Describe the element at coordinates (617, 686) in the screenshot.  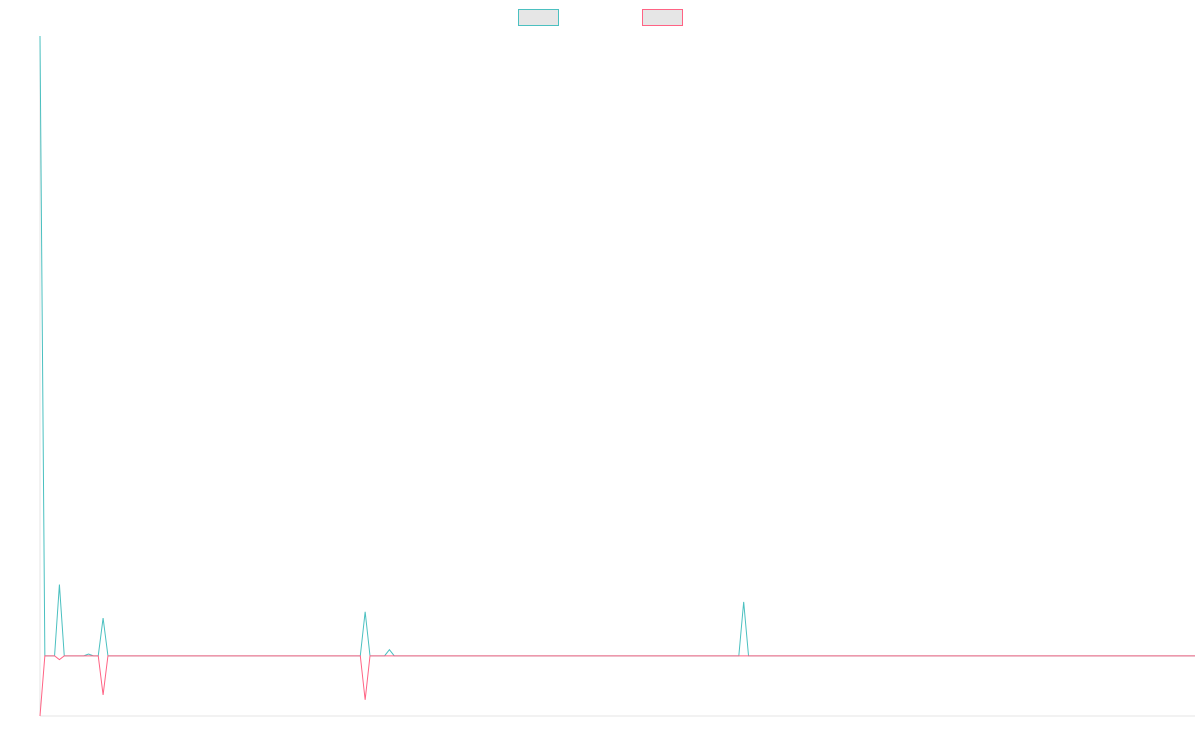
I see `data-line` at that location.